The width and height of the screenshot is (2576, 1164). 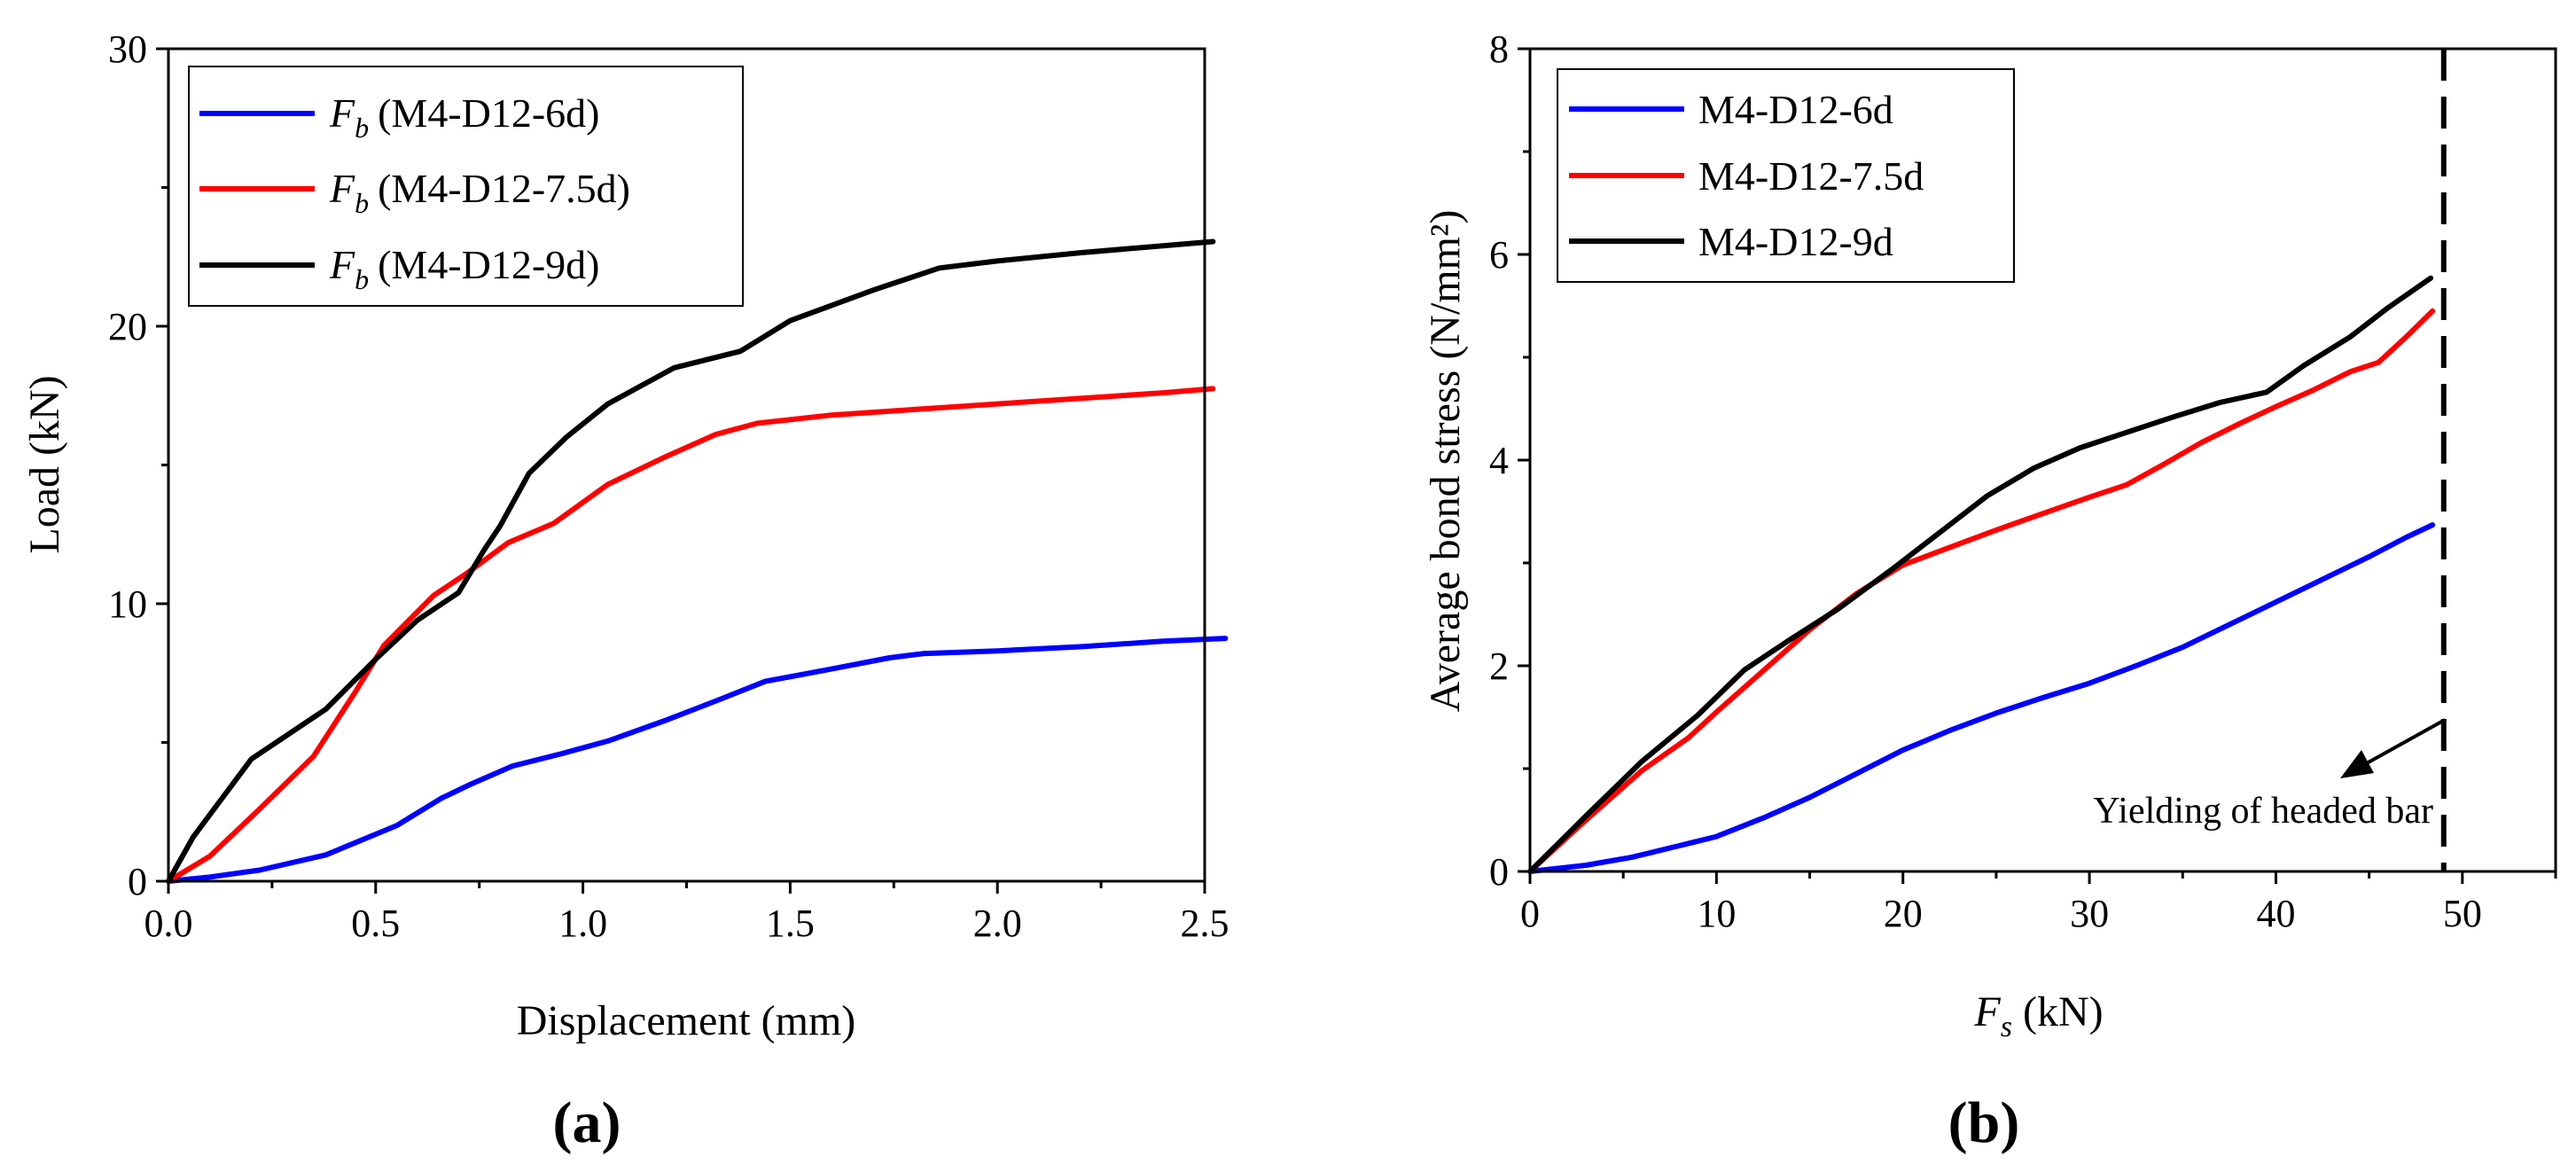 What do you see at coordinates (1445, 461) in the screenshot?
I see `panel-b-y-axis-title: Average bond stress (N/mm²)` at bounding box center [1445, 461].